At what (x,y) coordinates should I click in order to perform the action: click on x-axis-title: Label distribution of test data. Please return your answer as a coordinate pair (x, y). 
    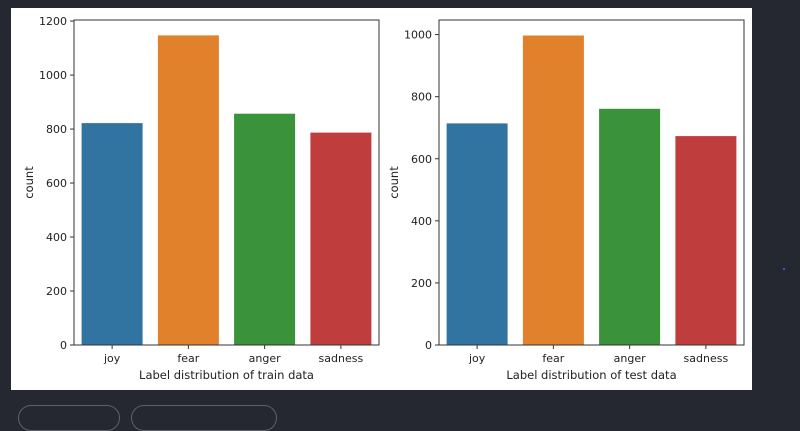
    Looking at the image, I should click on (591, 375).